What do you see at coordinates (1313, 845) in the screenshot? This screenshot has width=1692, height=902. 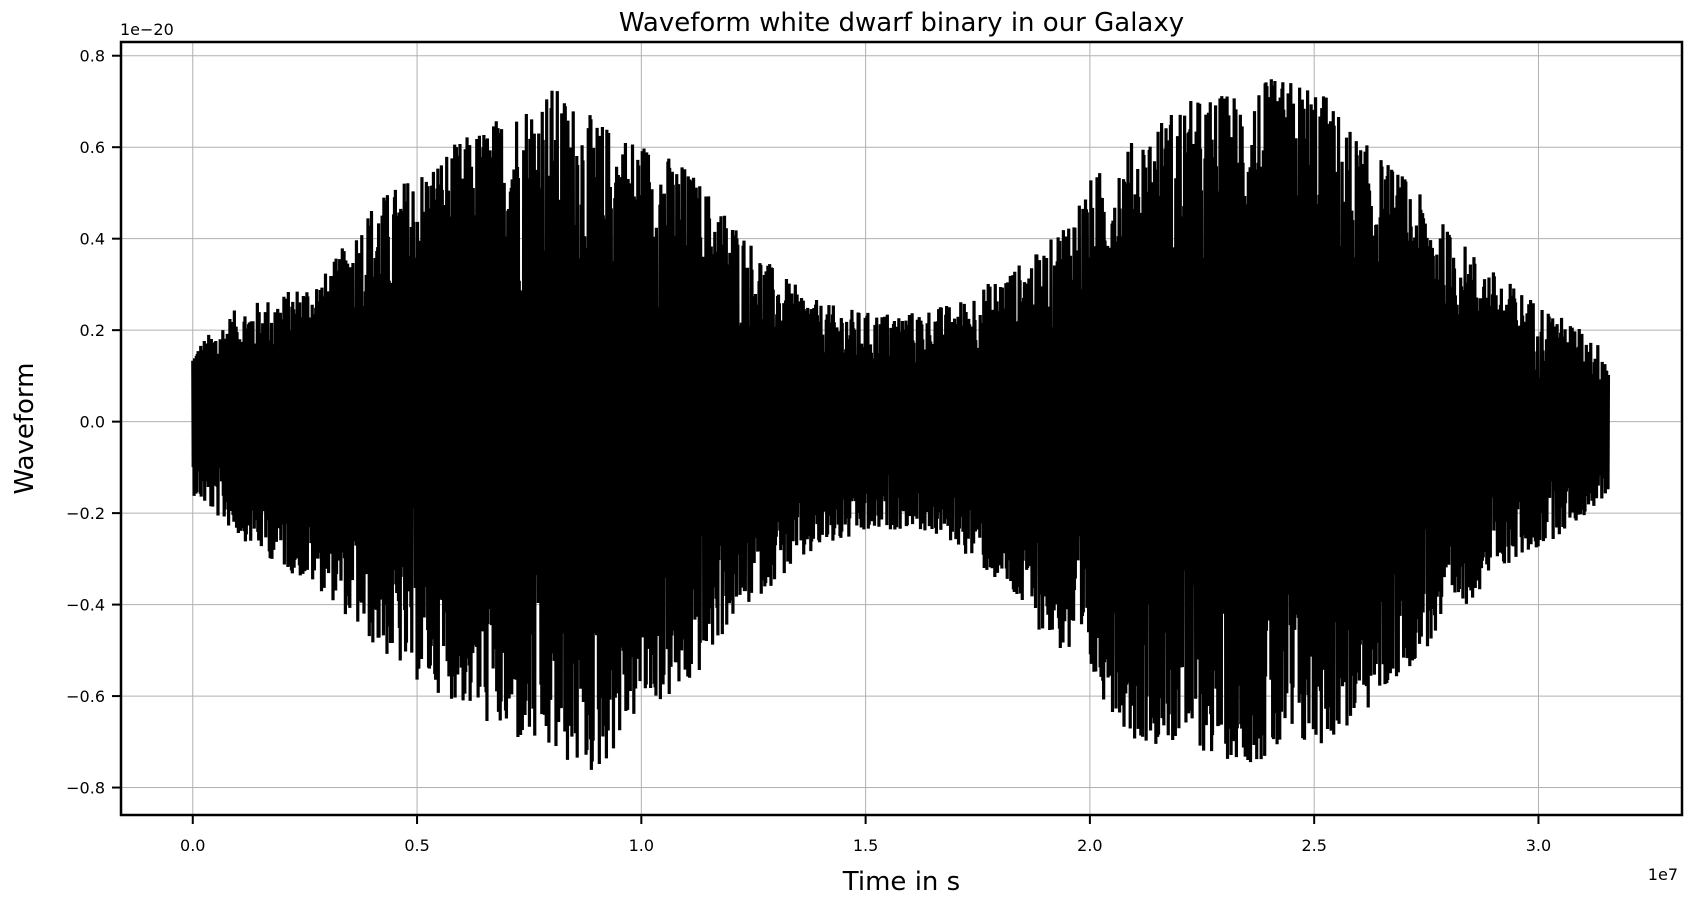 I see `x-tick-label: 2.5` at bounding box center [1313, 845].